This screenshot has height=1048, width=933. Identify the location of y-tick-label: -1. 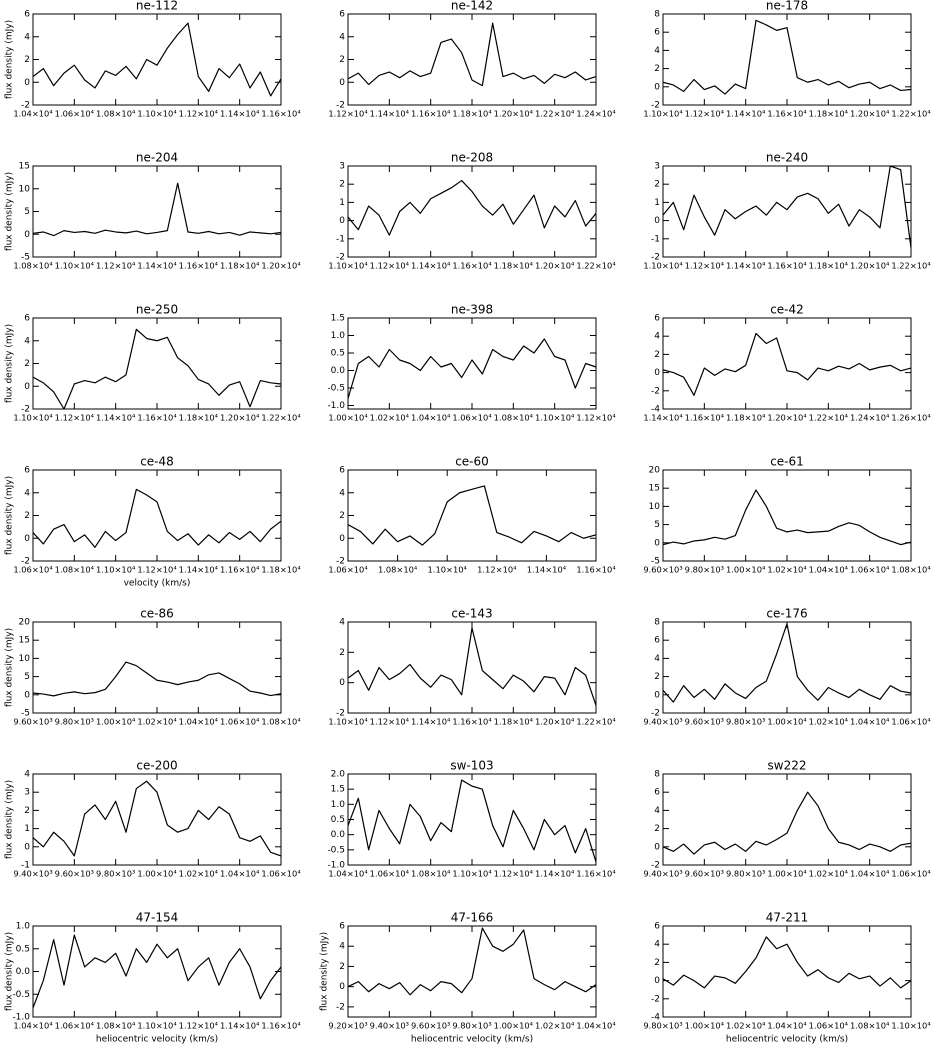
(25, 866).